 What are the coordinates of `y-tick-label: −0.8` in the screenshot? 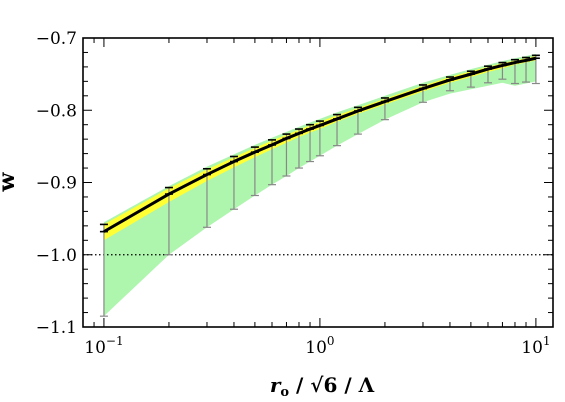 It's located at (56, 111).